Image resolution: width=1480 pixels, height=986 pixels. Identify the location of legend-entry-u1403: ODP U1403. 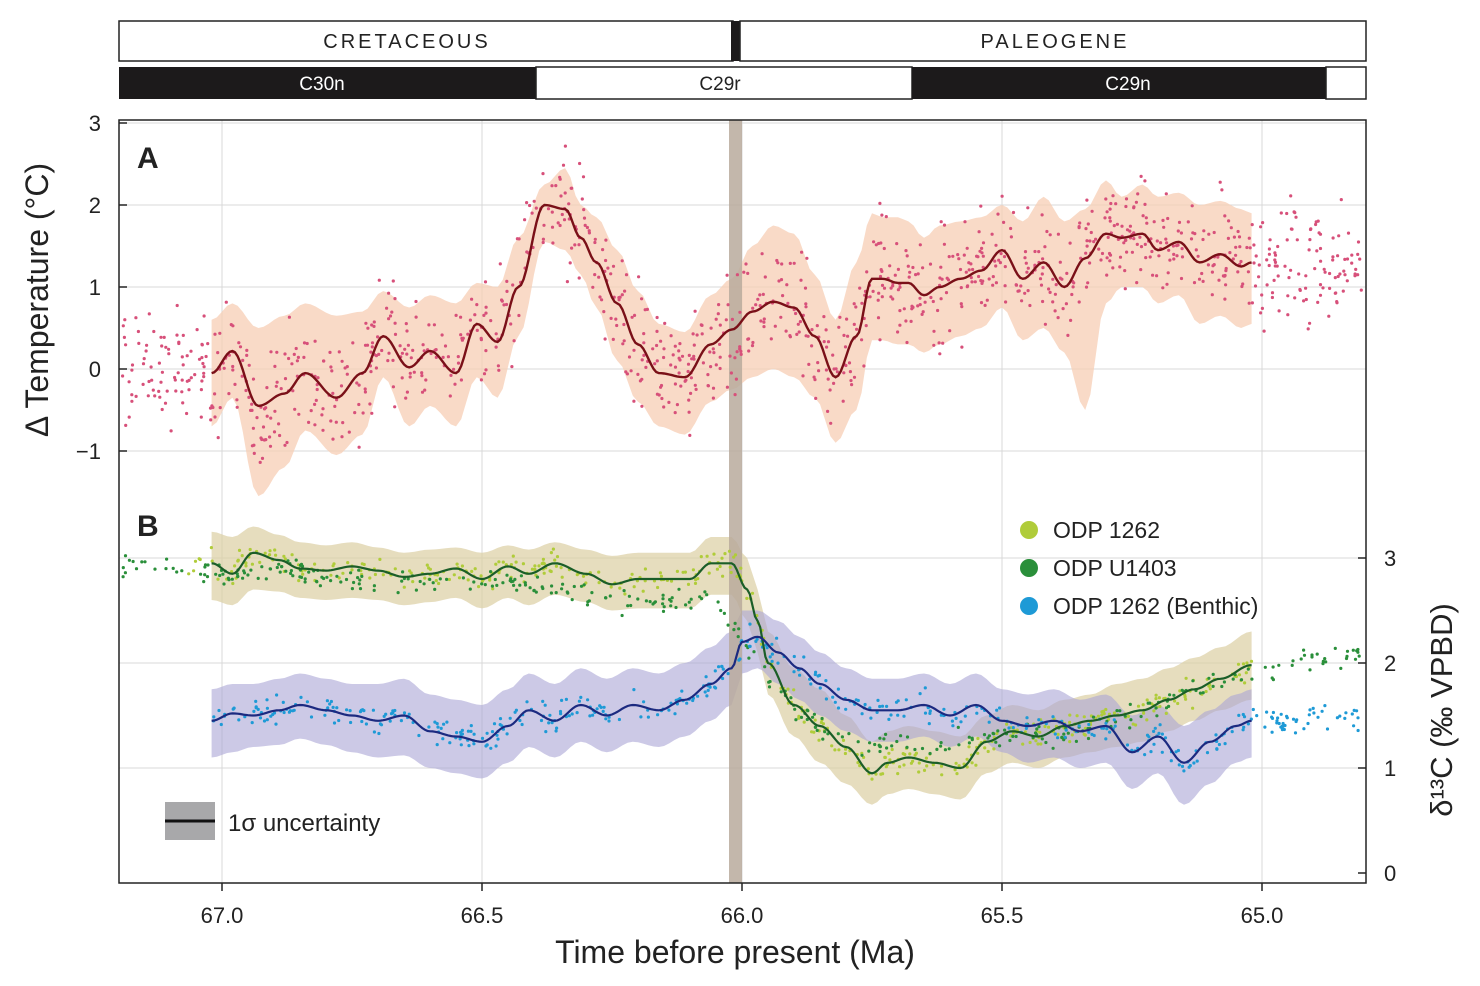
(1098, 568).